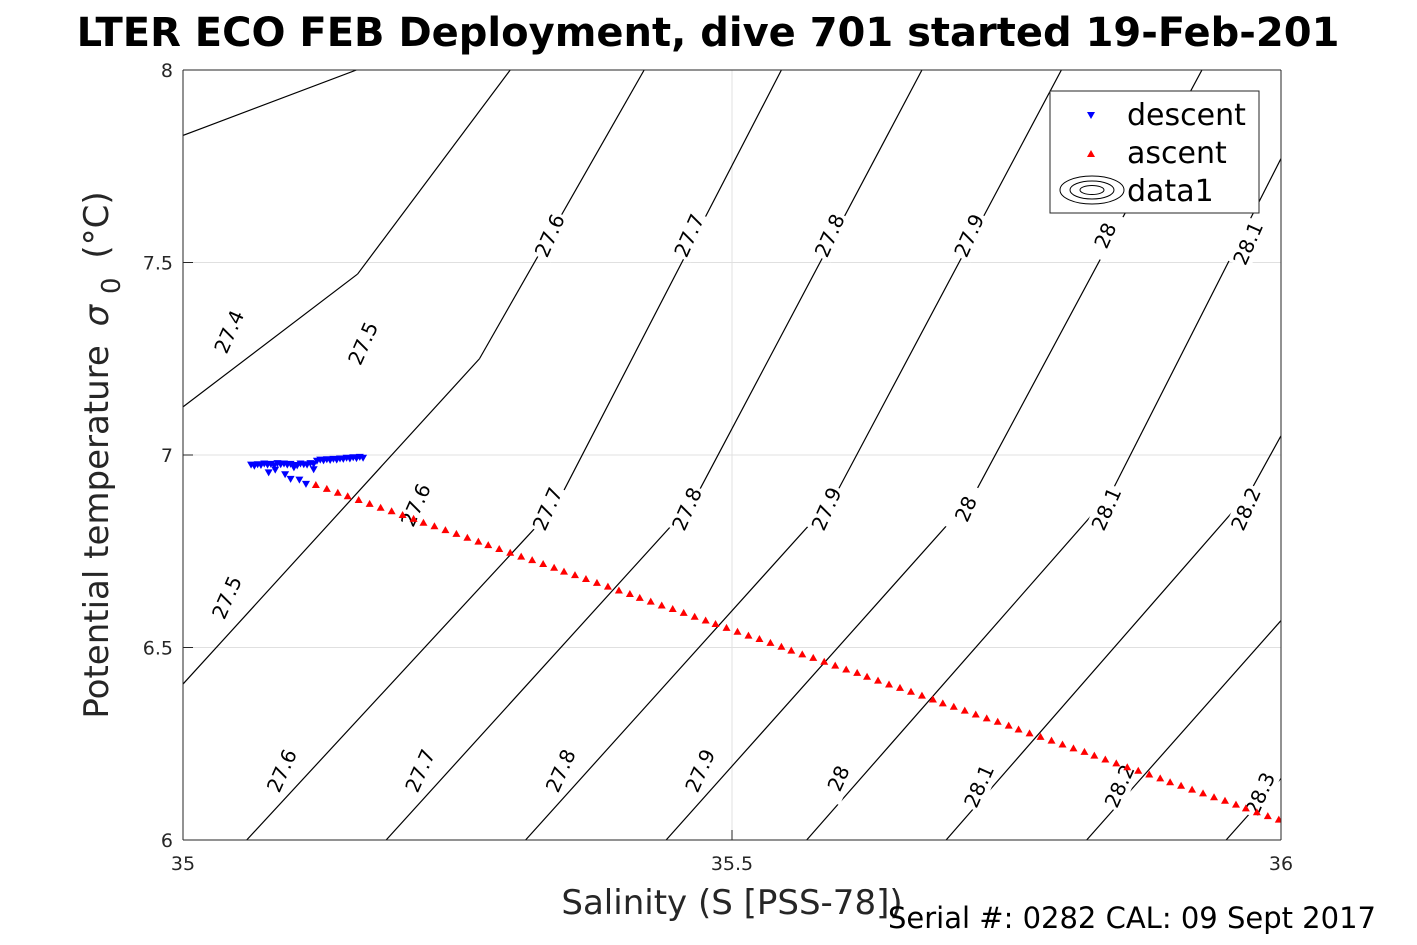  Describe the element at coordinates (167, 456) in the screenshot. I see `y-tick-label: 7` at that location.